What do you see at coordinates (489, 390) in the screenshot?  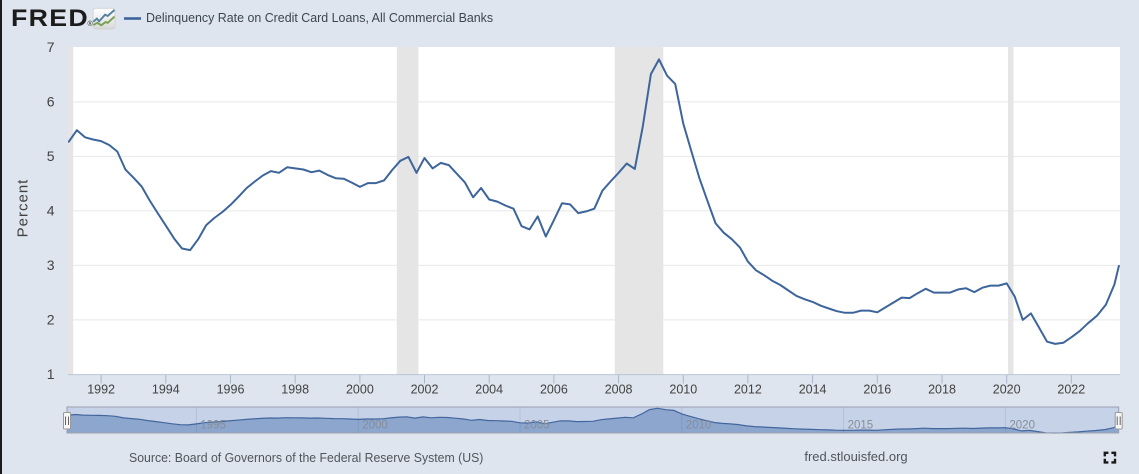 I see `svg-text: 2004` at bounding box center [489, 390].